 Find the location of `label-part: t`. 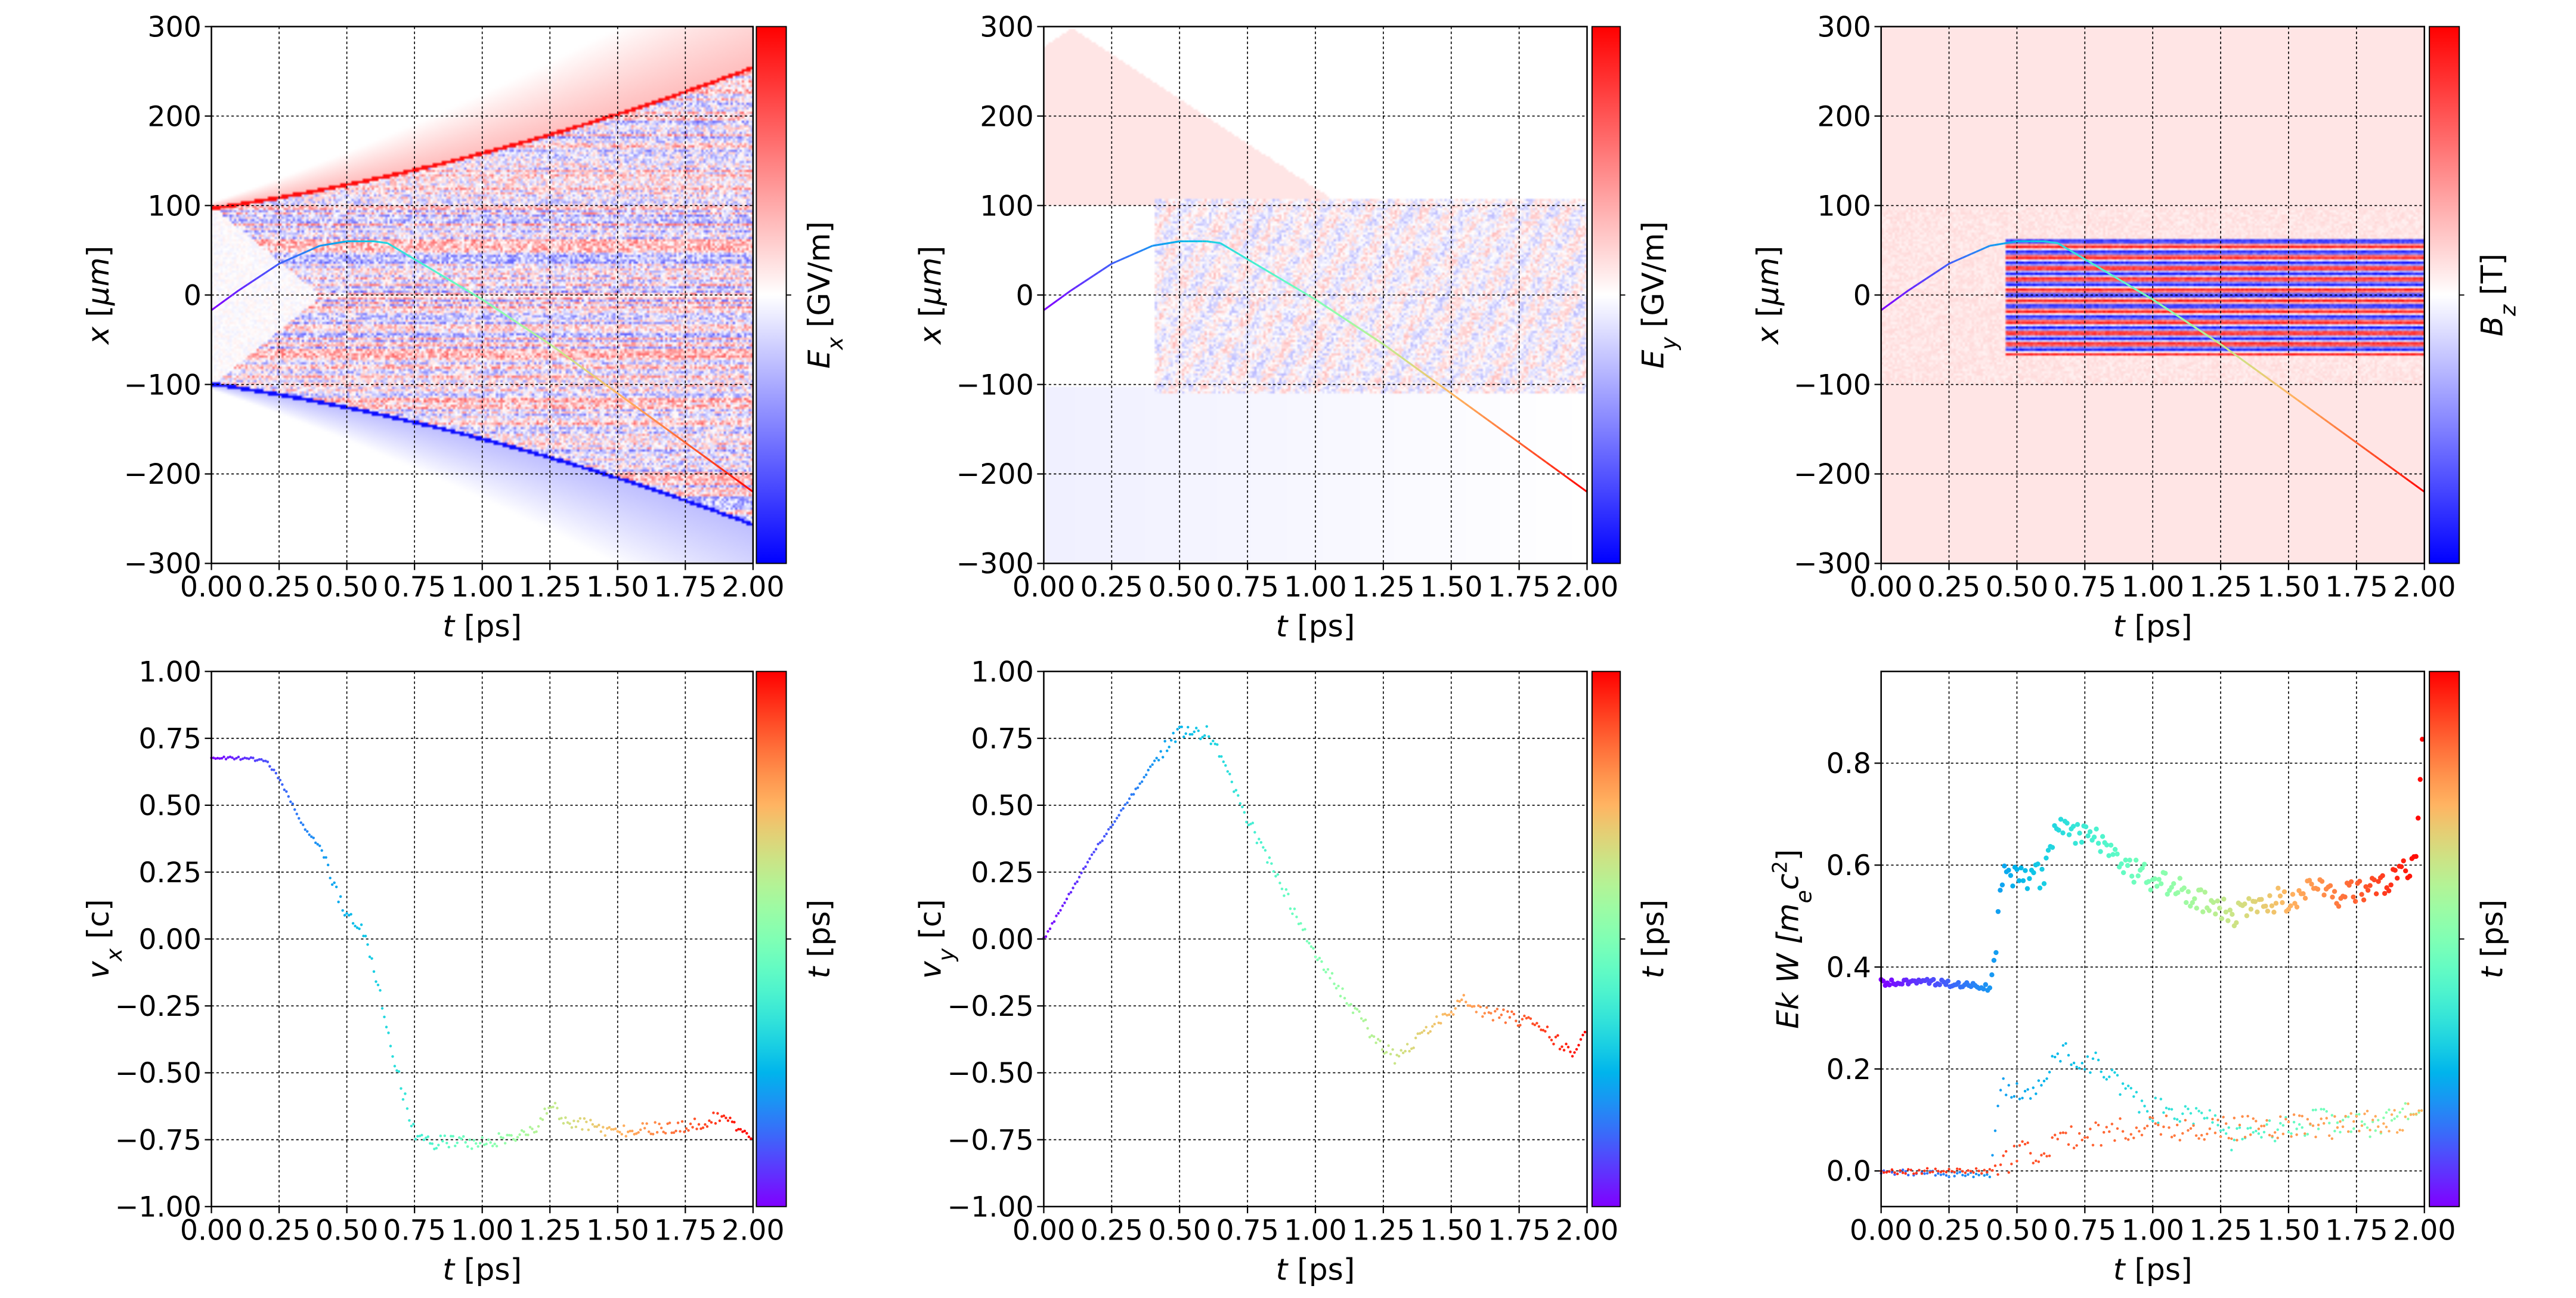

label-part: t is located at coordinates (1283, 626).